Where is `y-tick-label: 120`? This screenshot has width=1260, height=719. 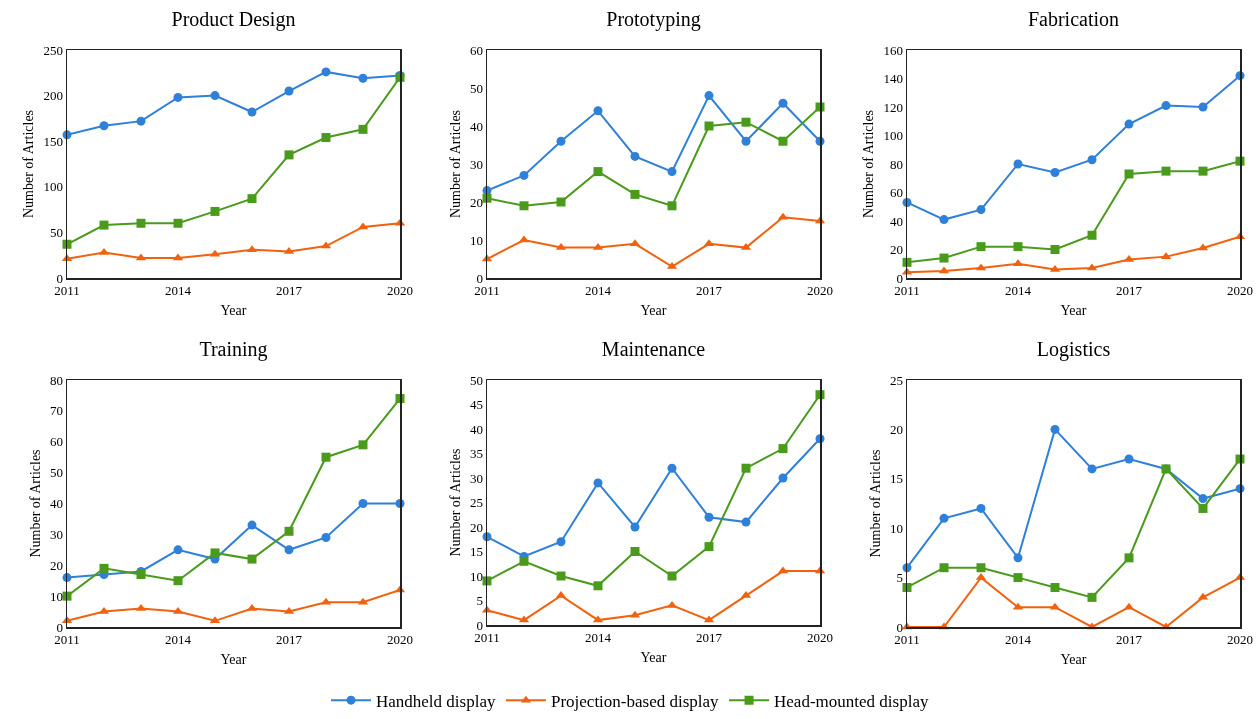 y-tick-label: 120 is located at coordinates (893, 107).